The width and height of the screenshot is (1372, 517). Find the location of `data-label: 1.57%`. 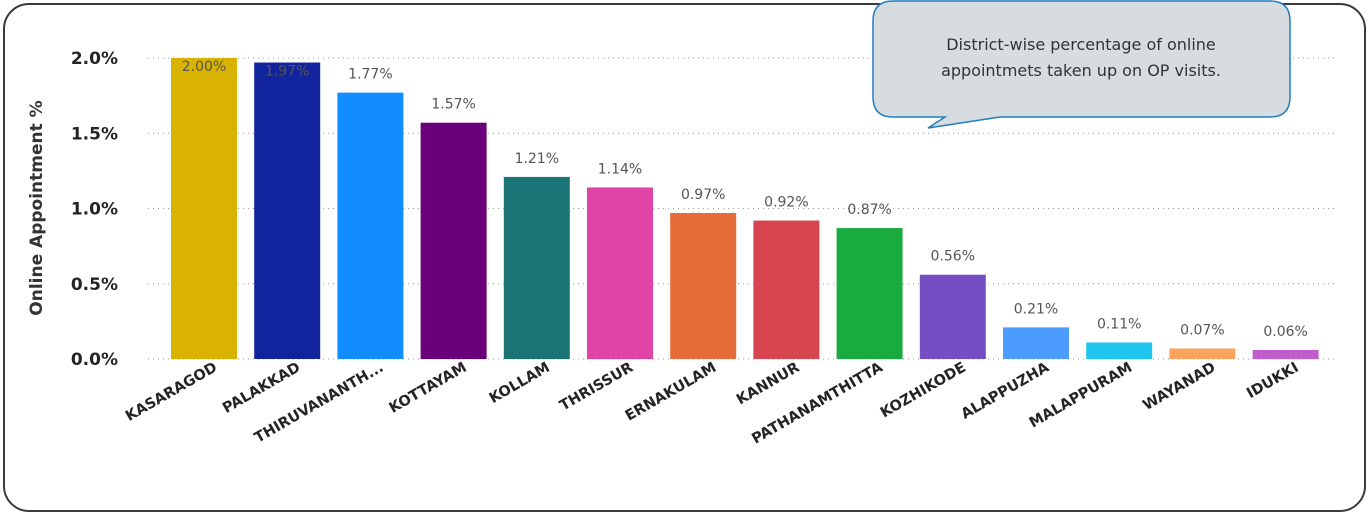

data-label: 1.57% is located at coordinates (453, 105).